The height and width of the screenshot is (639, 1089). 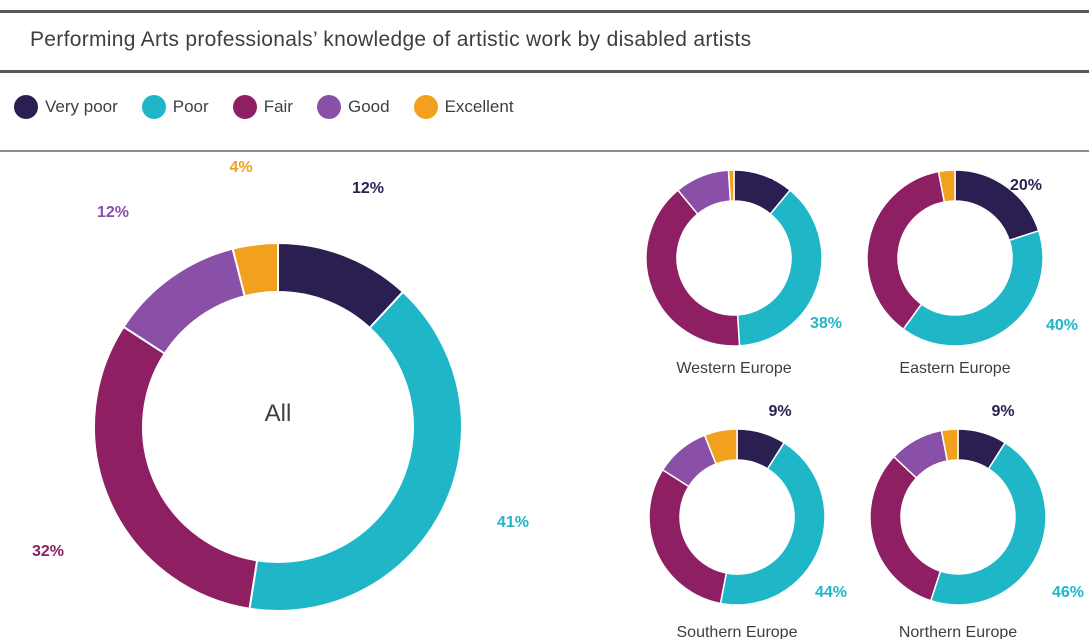 What do you see at coordinates (988, 523) in the screenshot?
I see `slice-northern-europe-poor` at bounding box center [988, 523].